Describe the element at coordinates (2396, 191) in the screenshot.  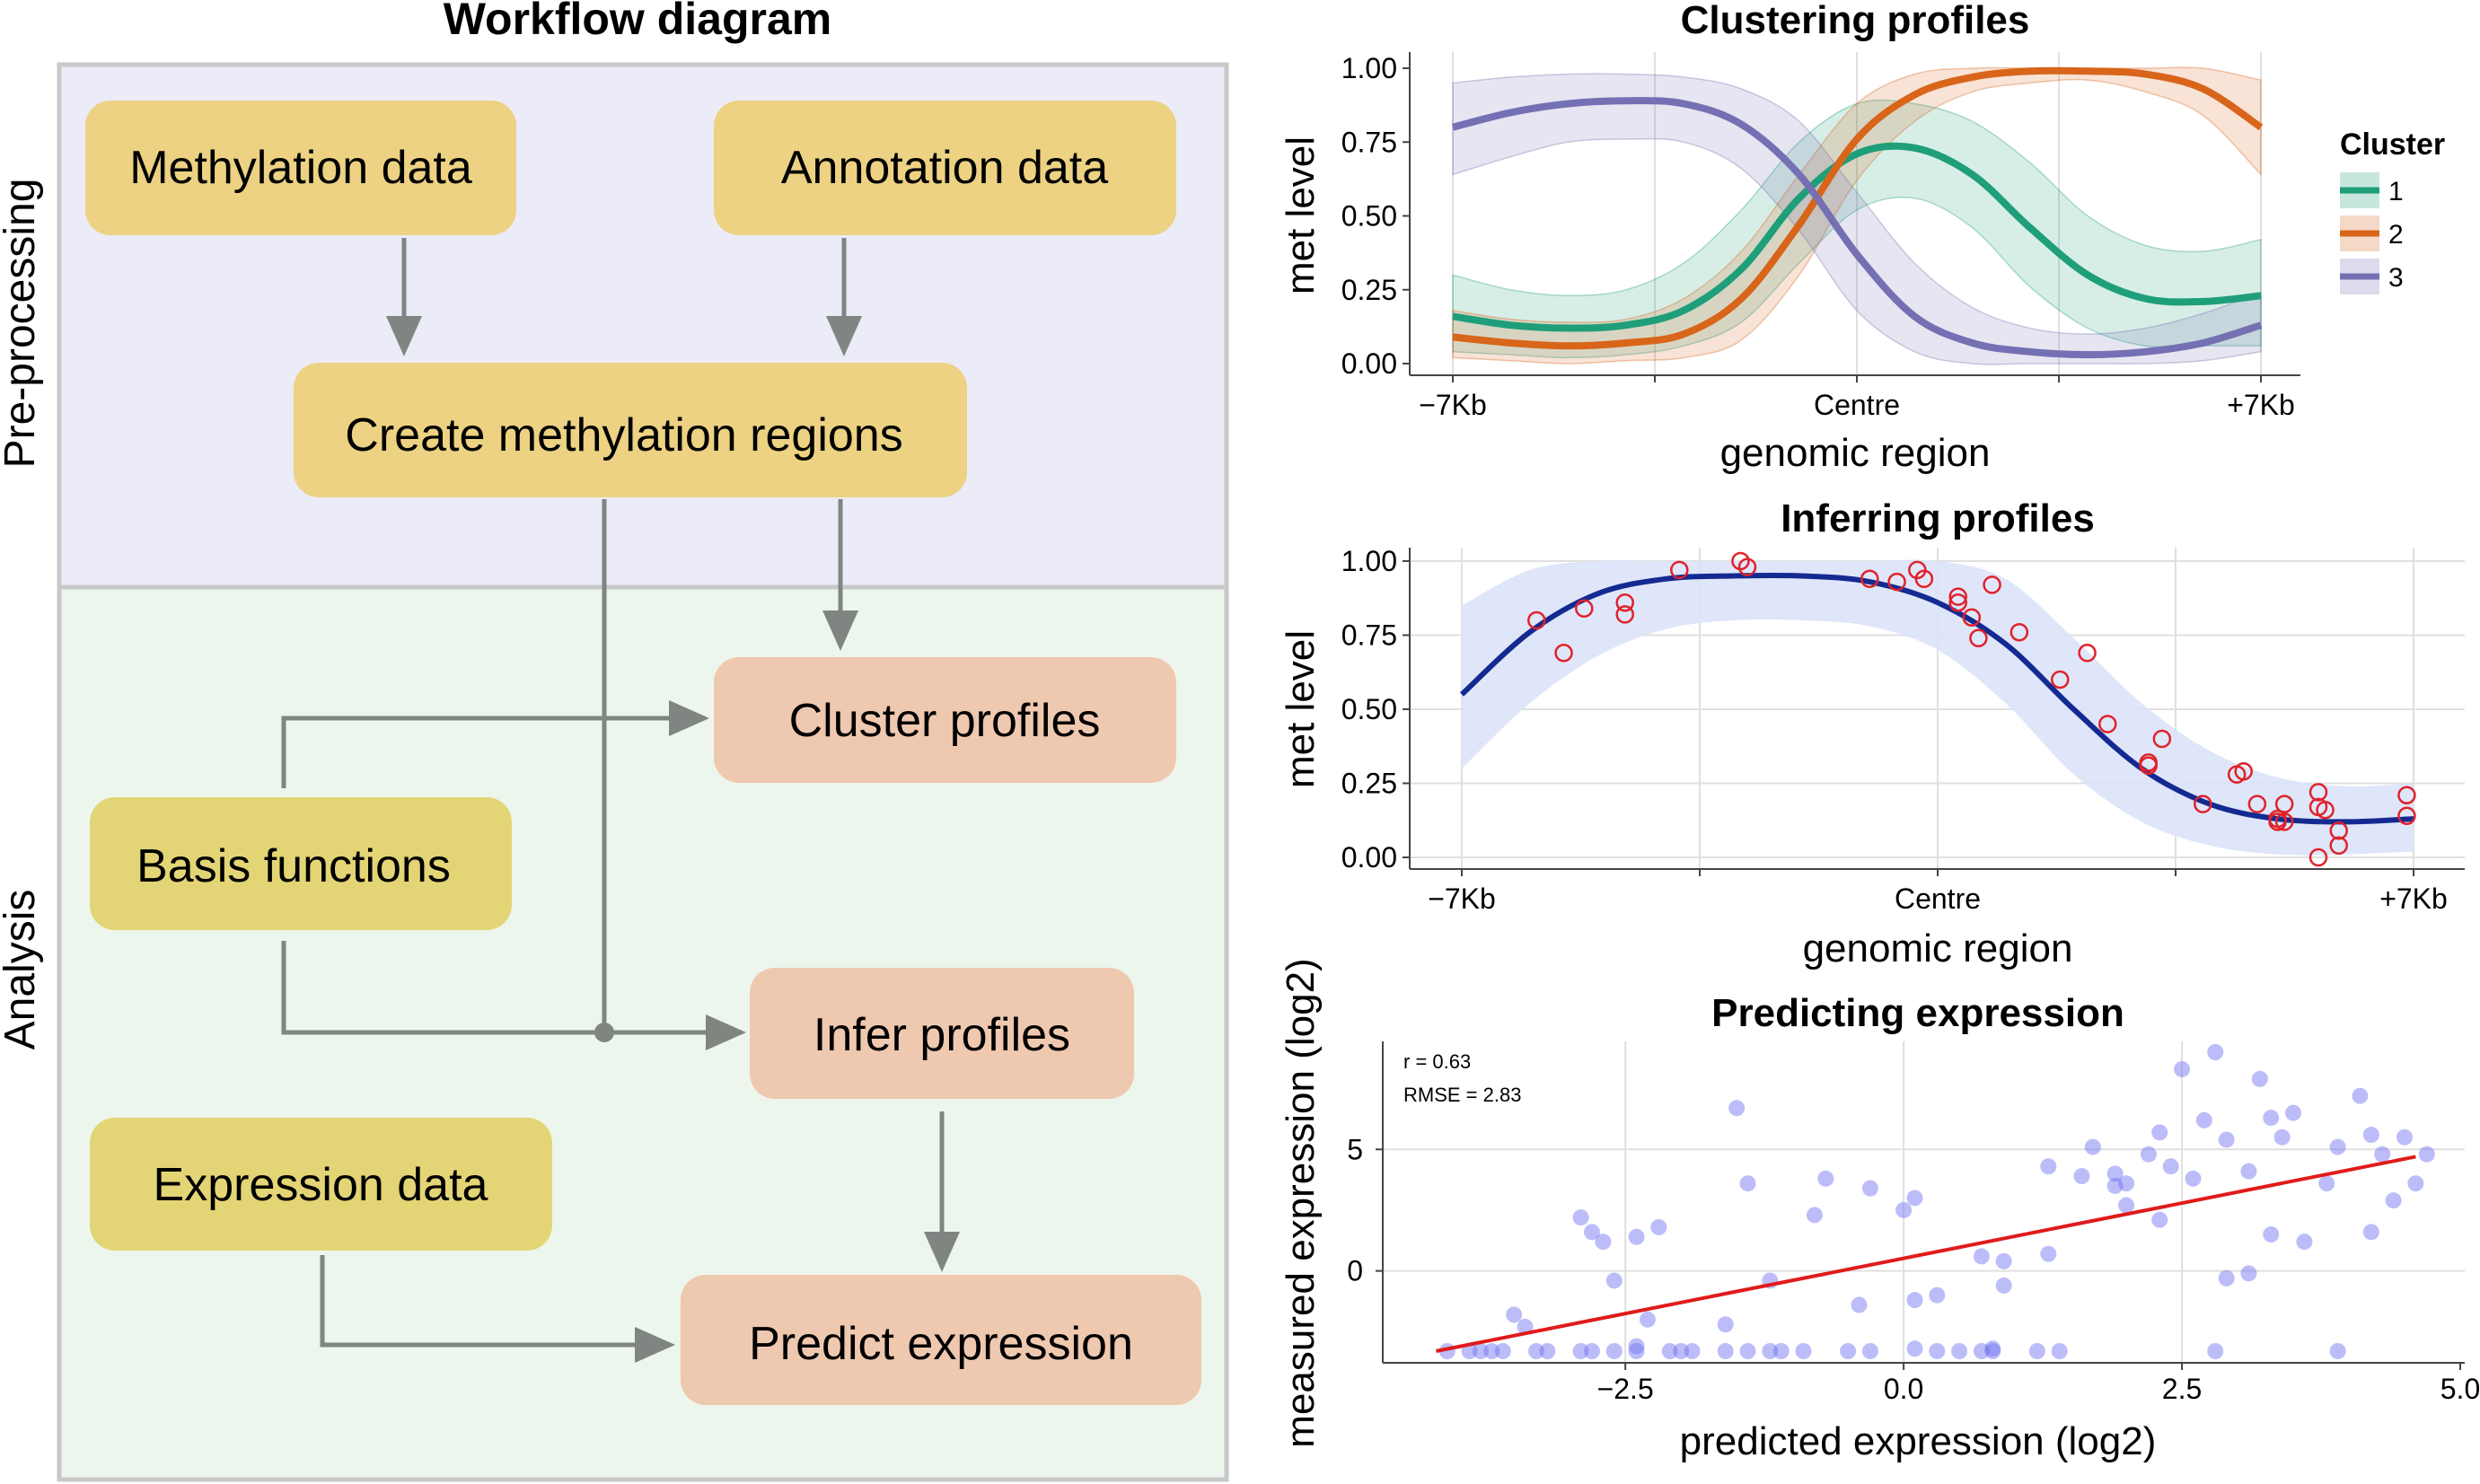
I see `legend-label: 1` at that location.